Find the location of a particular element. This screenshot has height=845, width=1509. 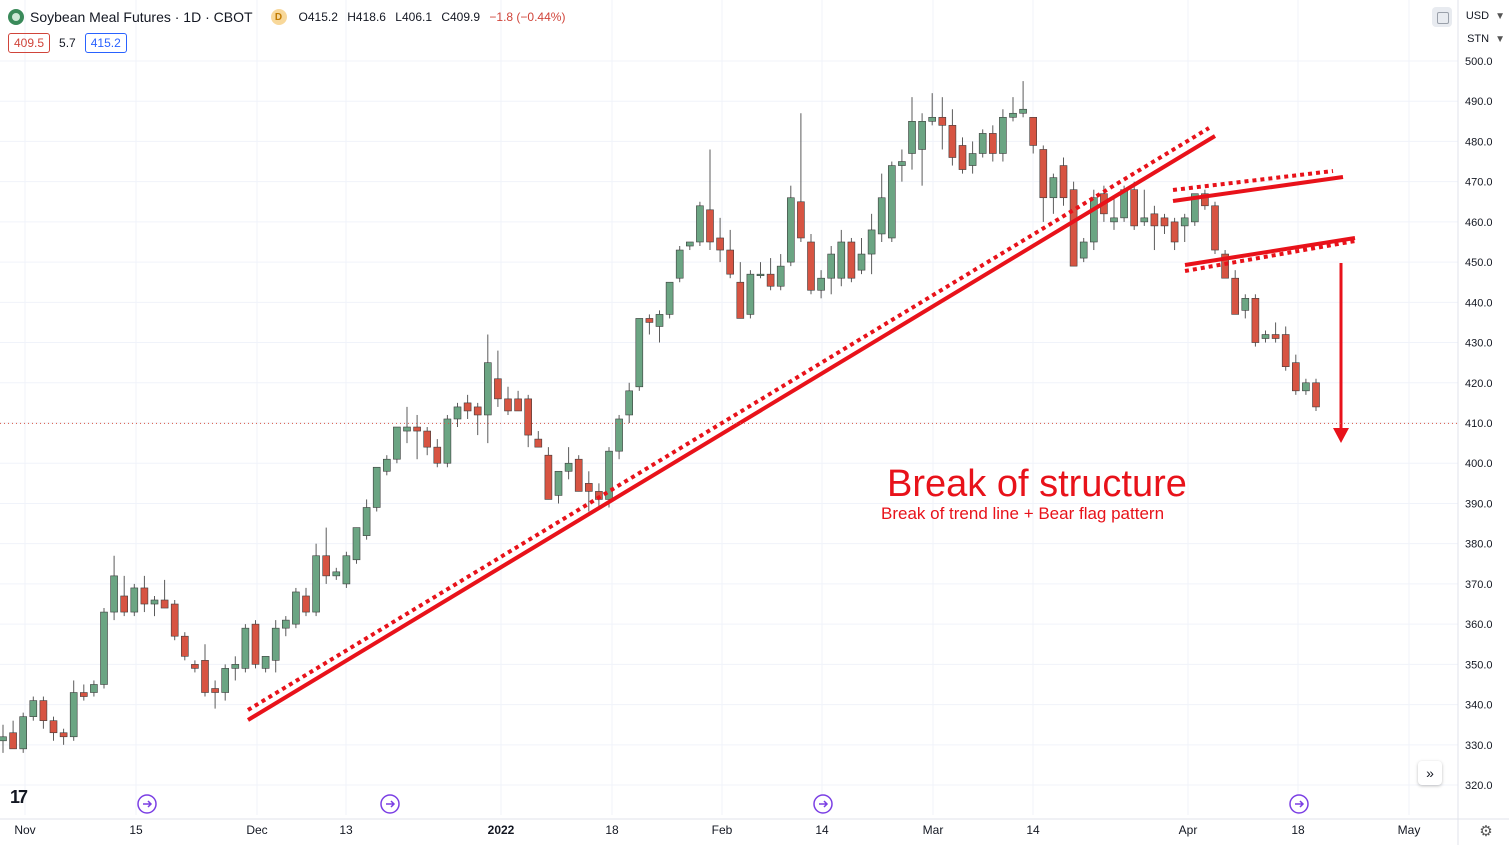

scroll-to-realtime-button: » is located at coordinates (1430, 773).